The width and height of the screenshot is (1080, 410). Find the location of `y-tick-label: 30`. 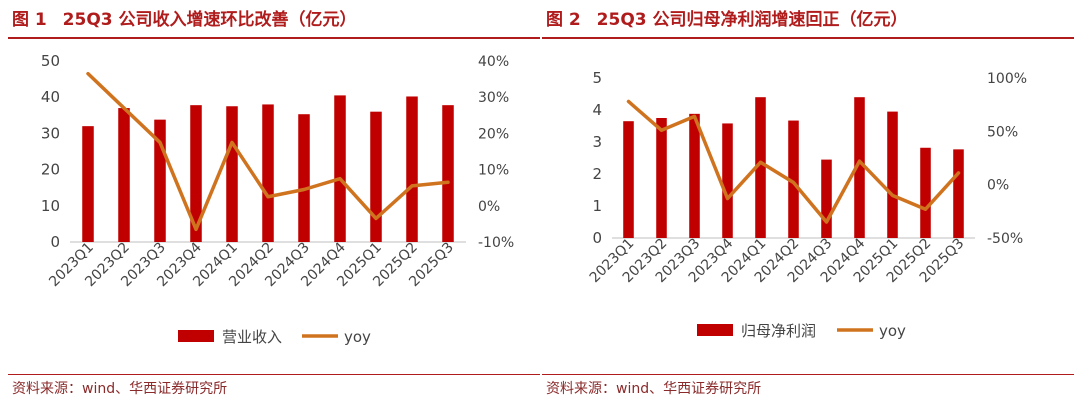

y-tick-label: 30 is located at coordinates (50, 133).